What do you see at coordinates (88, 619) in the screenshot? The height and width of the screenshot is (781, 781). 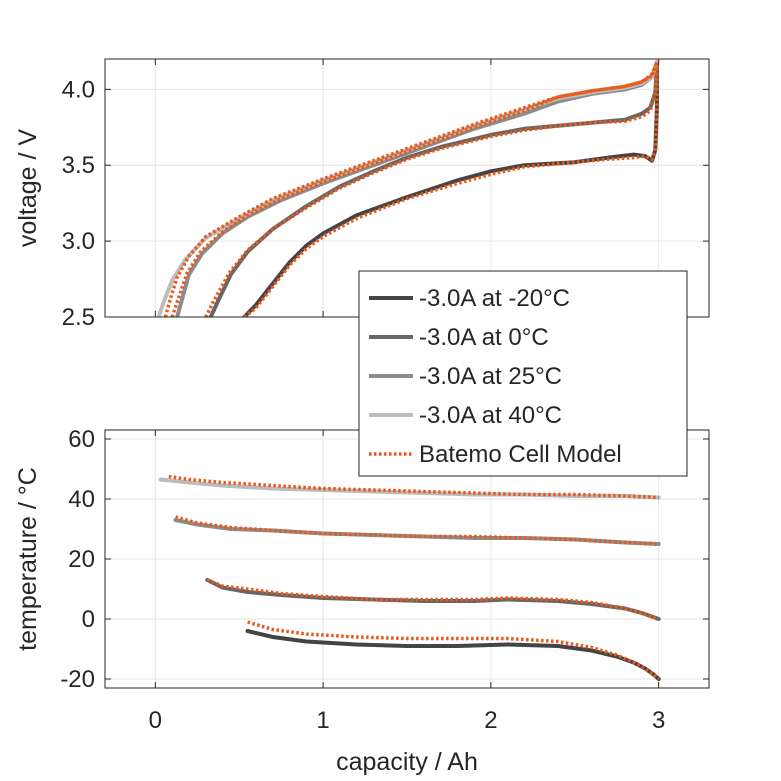 I see `y-tick-label: 0` at bounding box center [88, 619].